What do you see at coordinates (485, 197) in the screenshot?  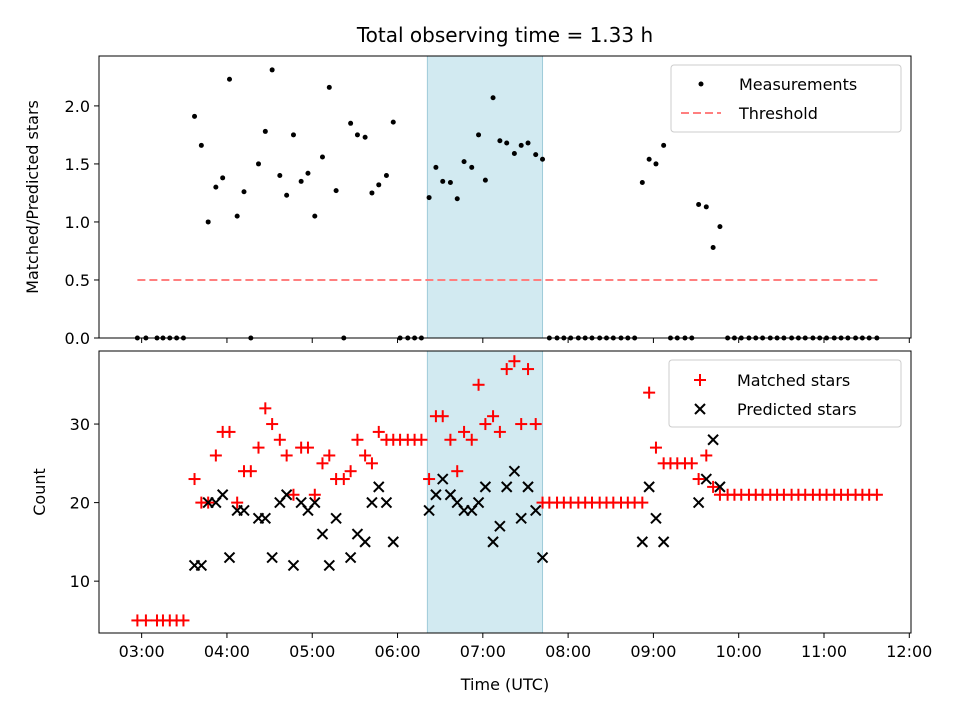 I see `top-highlight-region` at bounding box center [485, 197].